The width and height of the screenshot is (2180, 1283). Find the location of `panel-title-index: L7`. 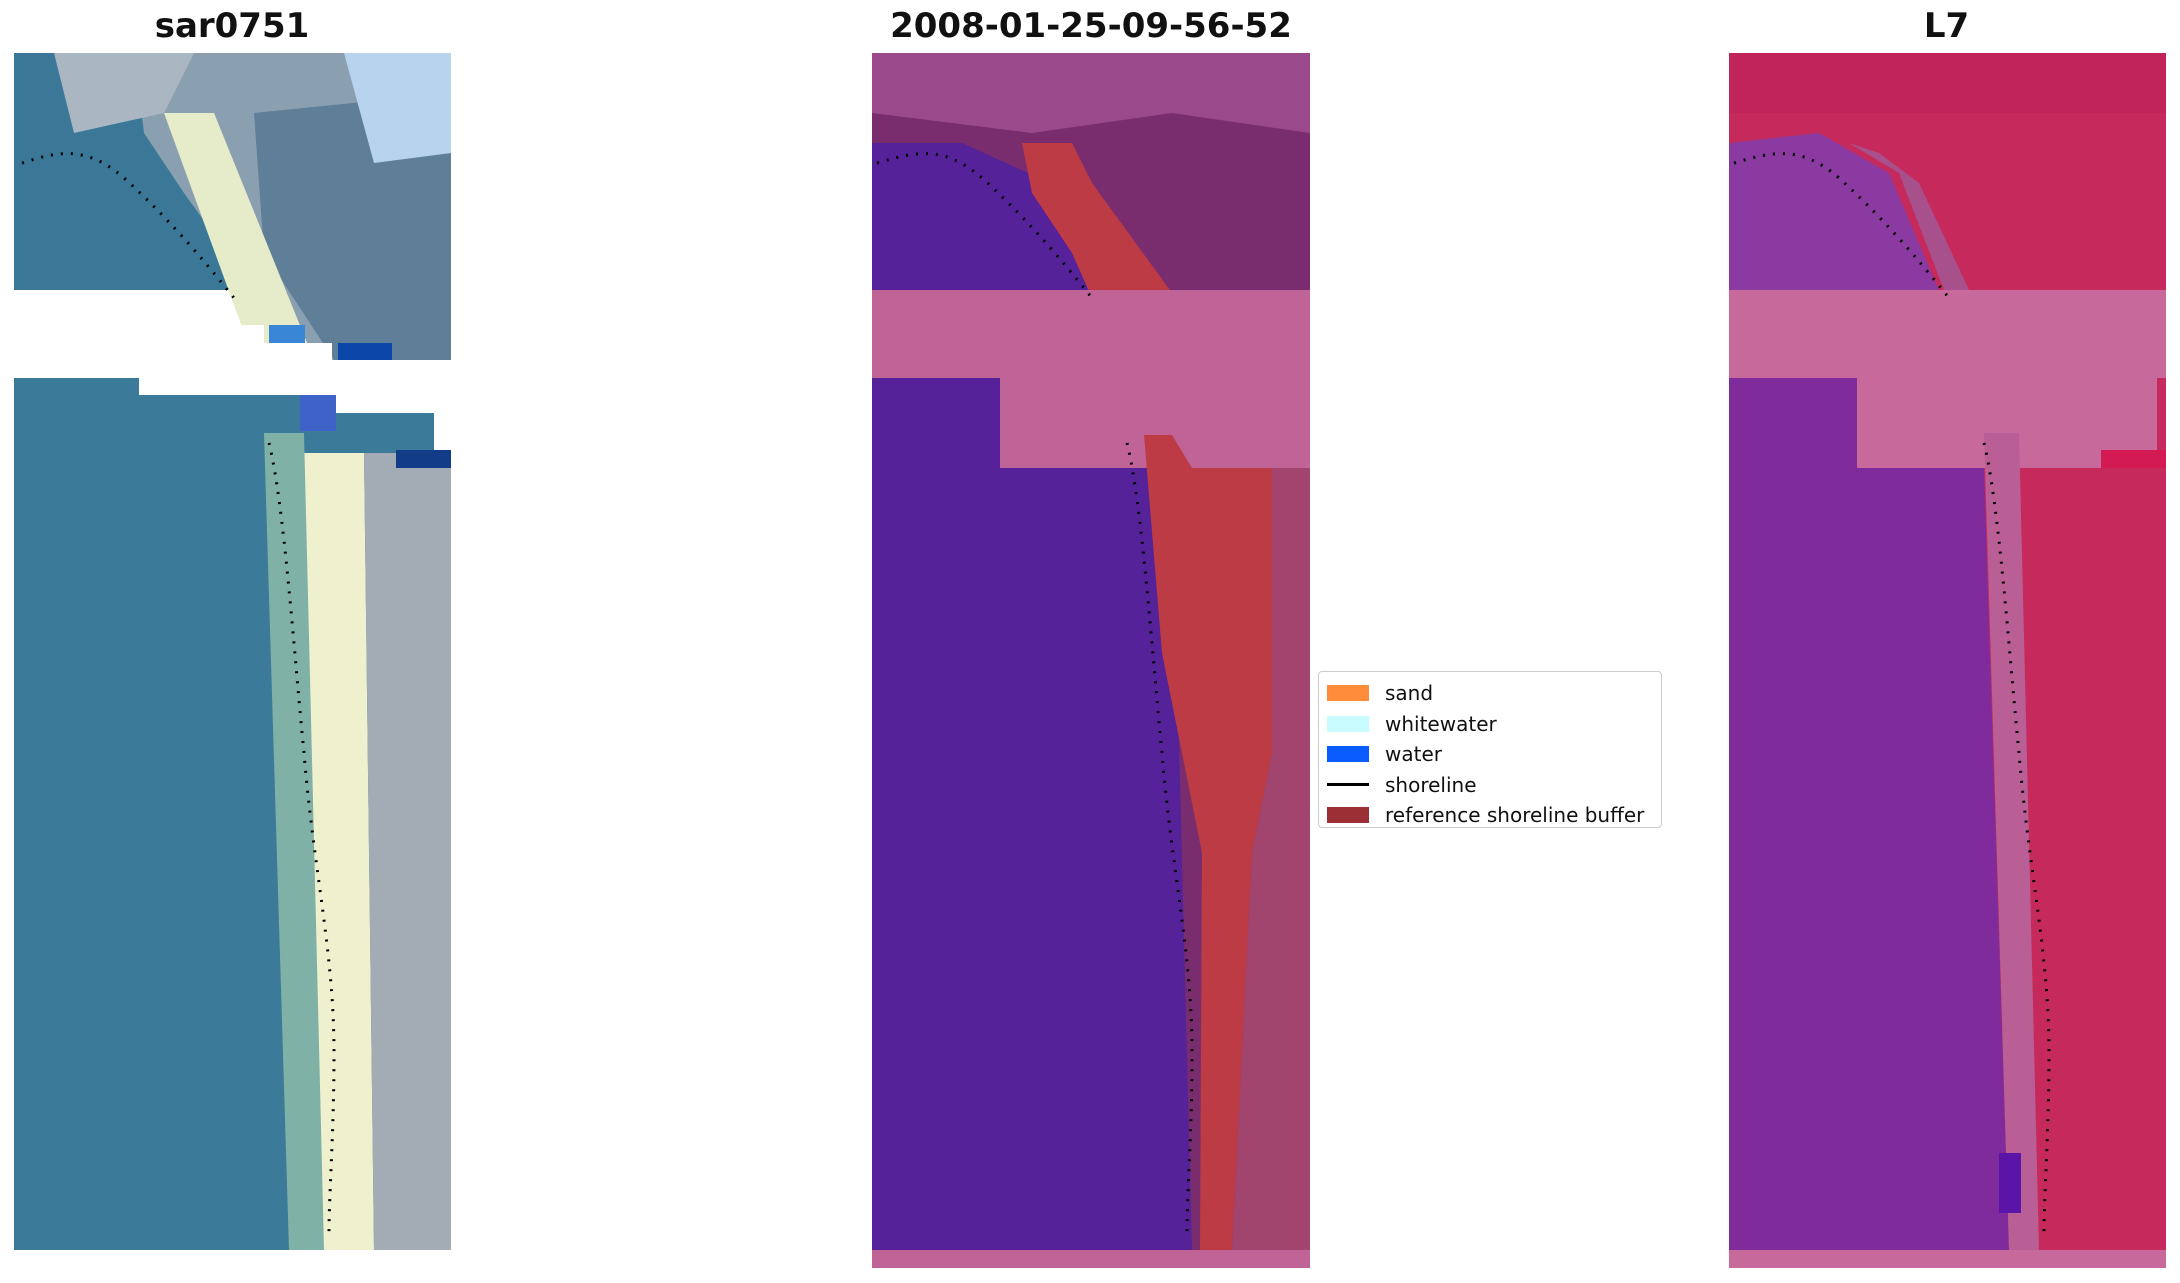

panel-title-index: L7 is located at coordinates (1946, 26).